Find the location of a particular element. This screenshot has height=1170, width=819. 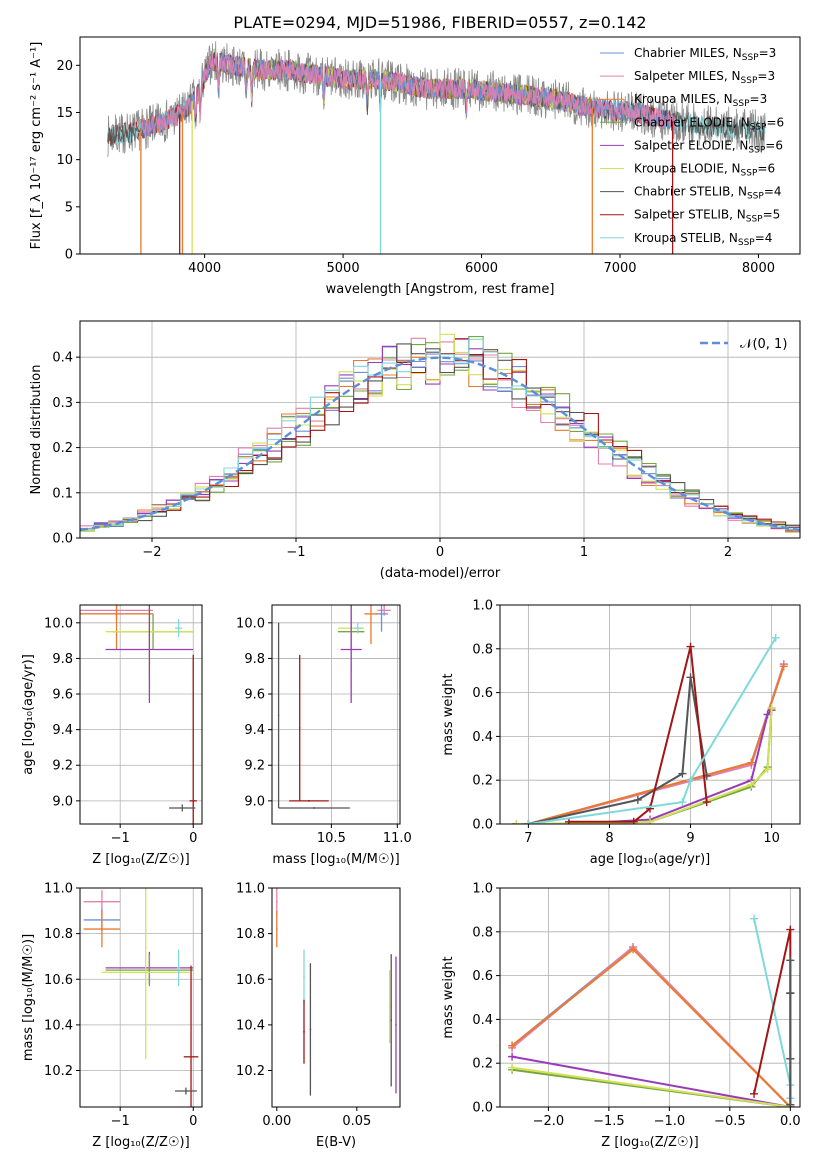

legend-label: Salpeter MILES, N is located at coordinates (687, 76).